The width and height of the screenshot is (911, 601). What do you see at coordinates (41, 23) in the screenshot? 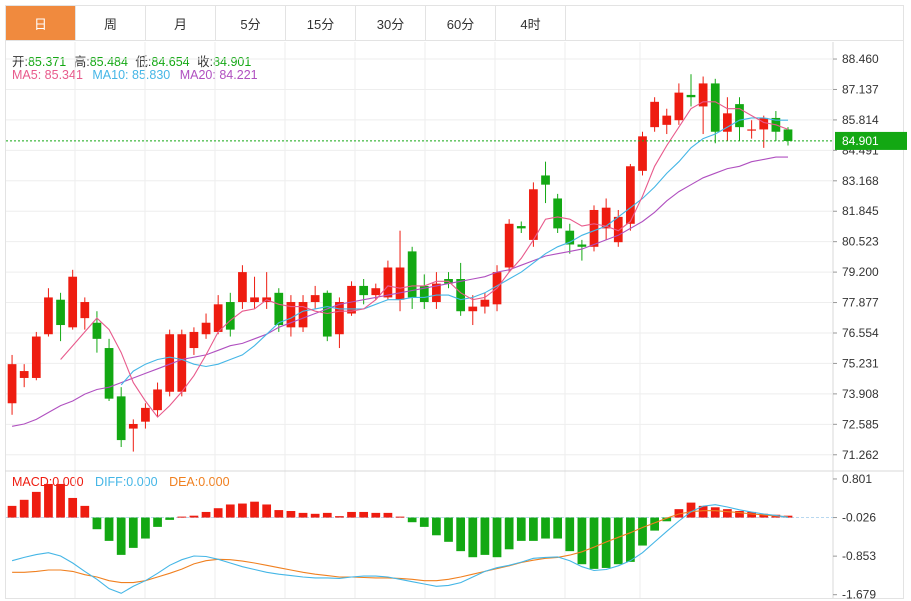
I see `tab-period-0: 日` at bounding box center [41, 23].